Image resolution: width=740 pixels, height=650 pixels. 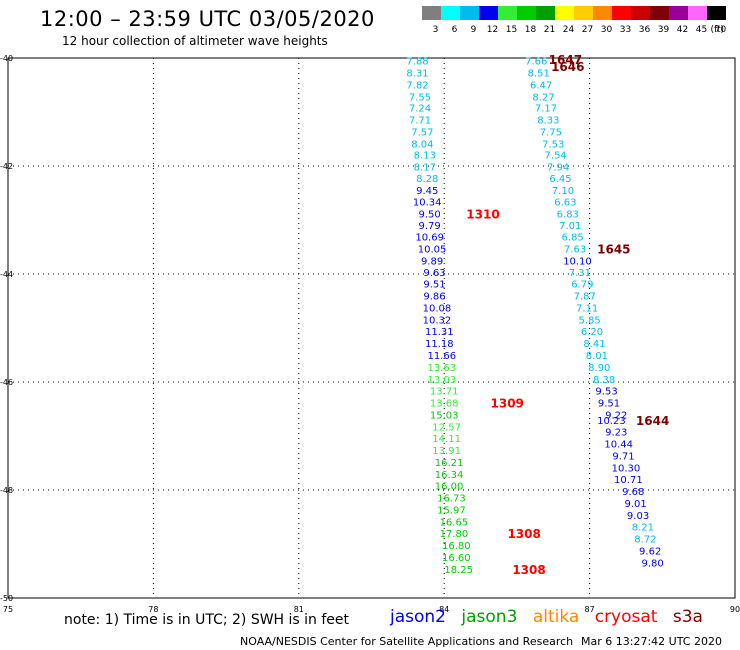 What do you see at coordinates (626, 617) in the screenshot?
I see `satellite-label-cryosat: cryosat` at bounding box center [626, 617].